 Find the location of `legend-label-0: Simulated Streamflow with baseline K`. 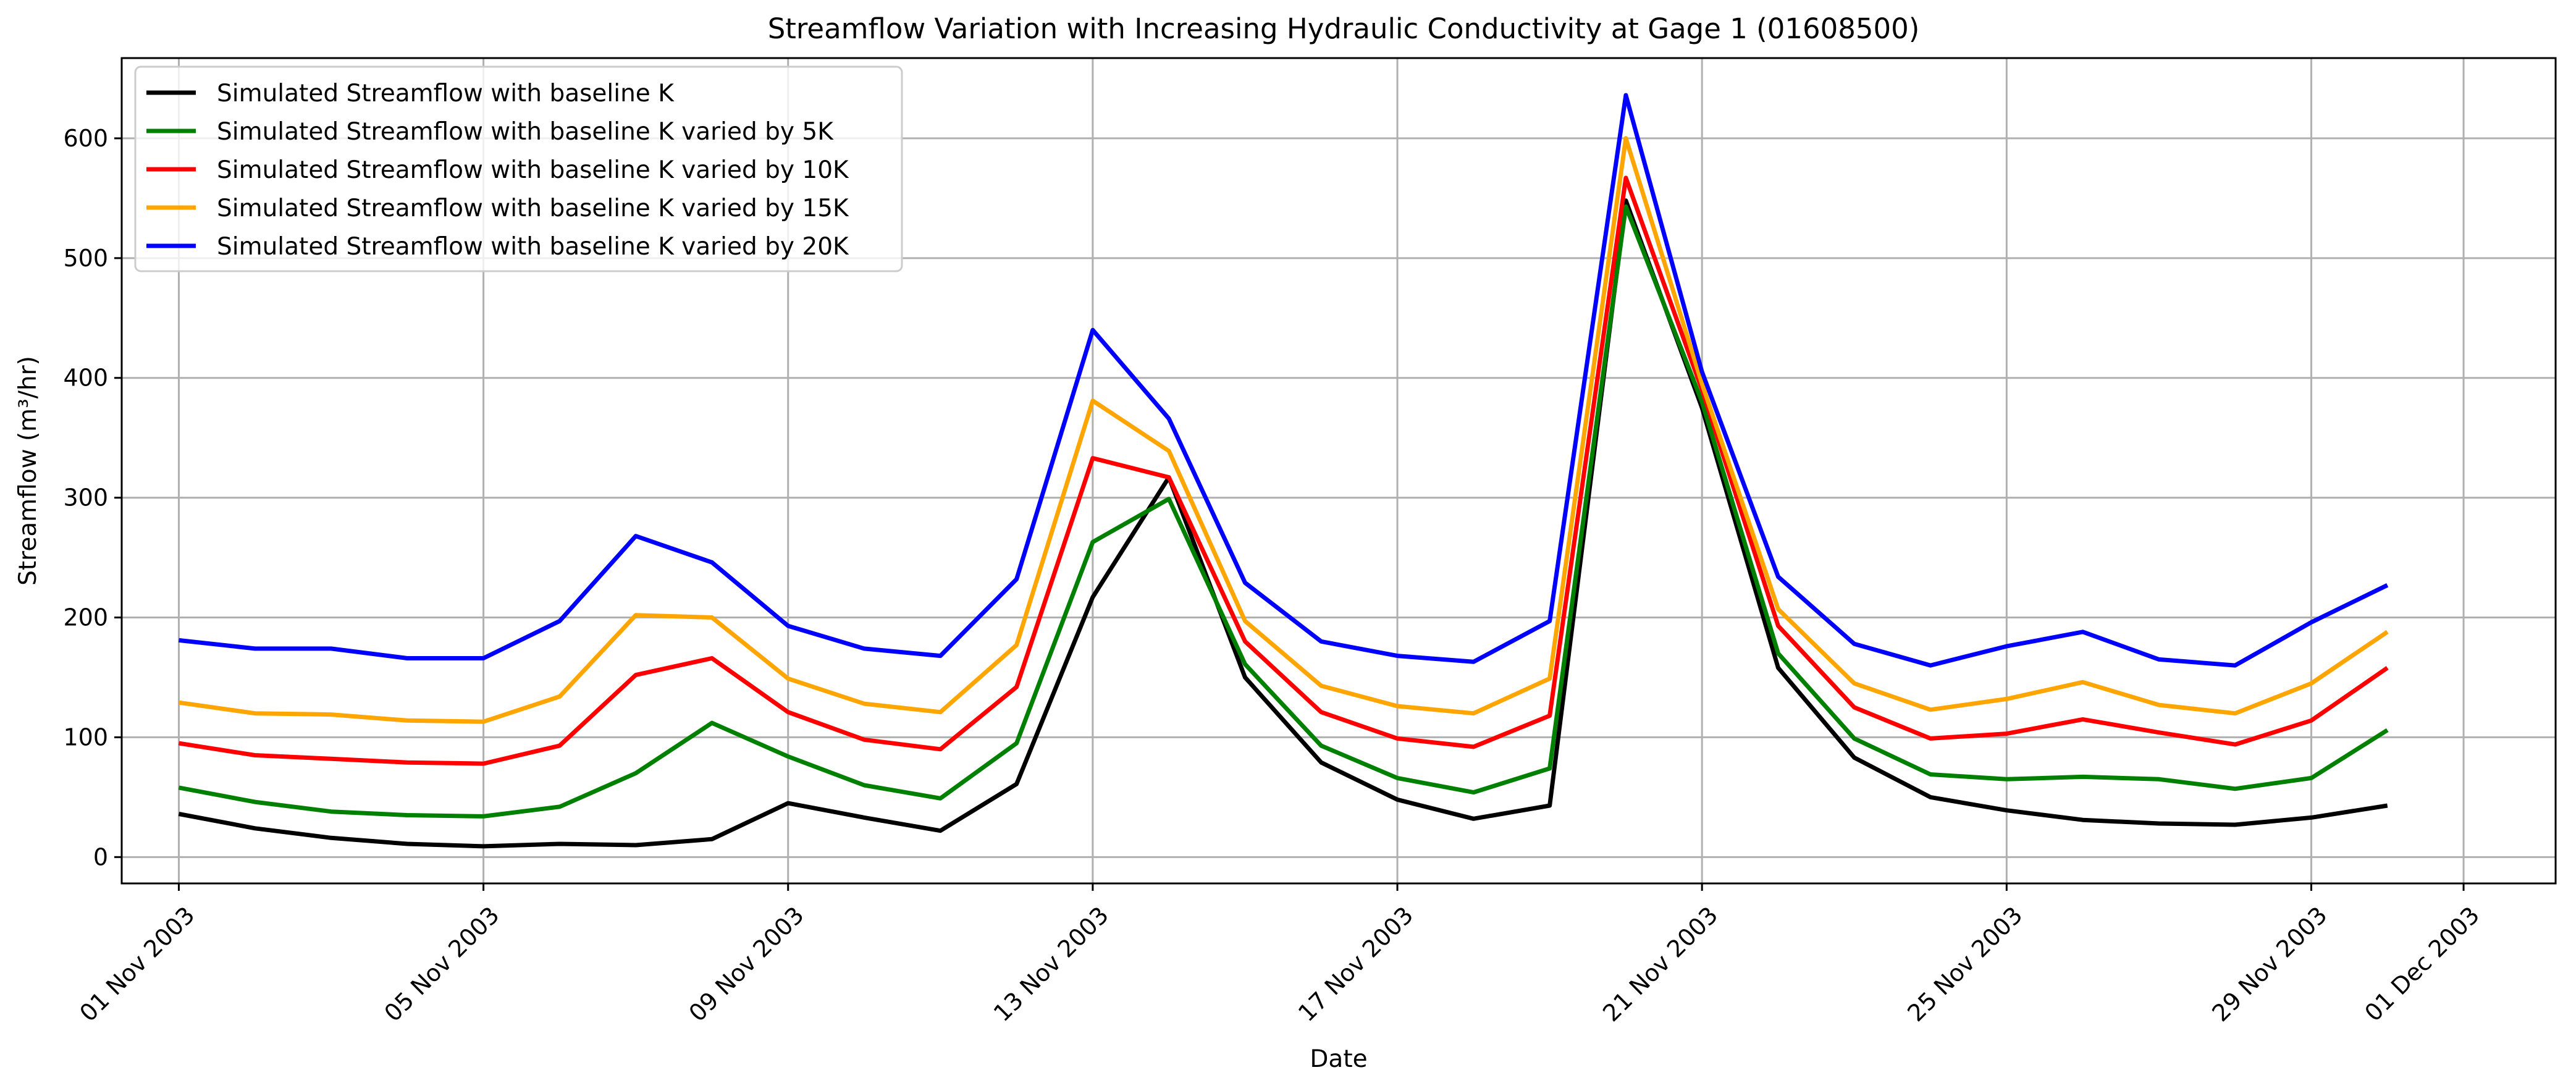

legend-label-0: Simulated Streamflow with baseline K is located at coordinates (446, 93).